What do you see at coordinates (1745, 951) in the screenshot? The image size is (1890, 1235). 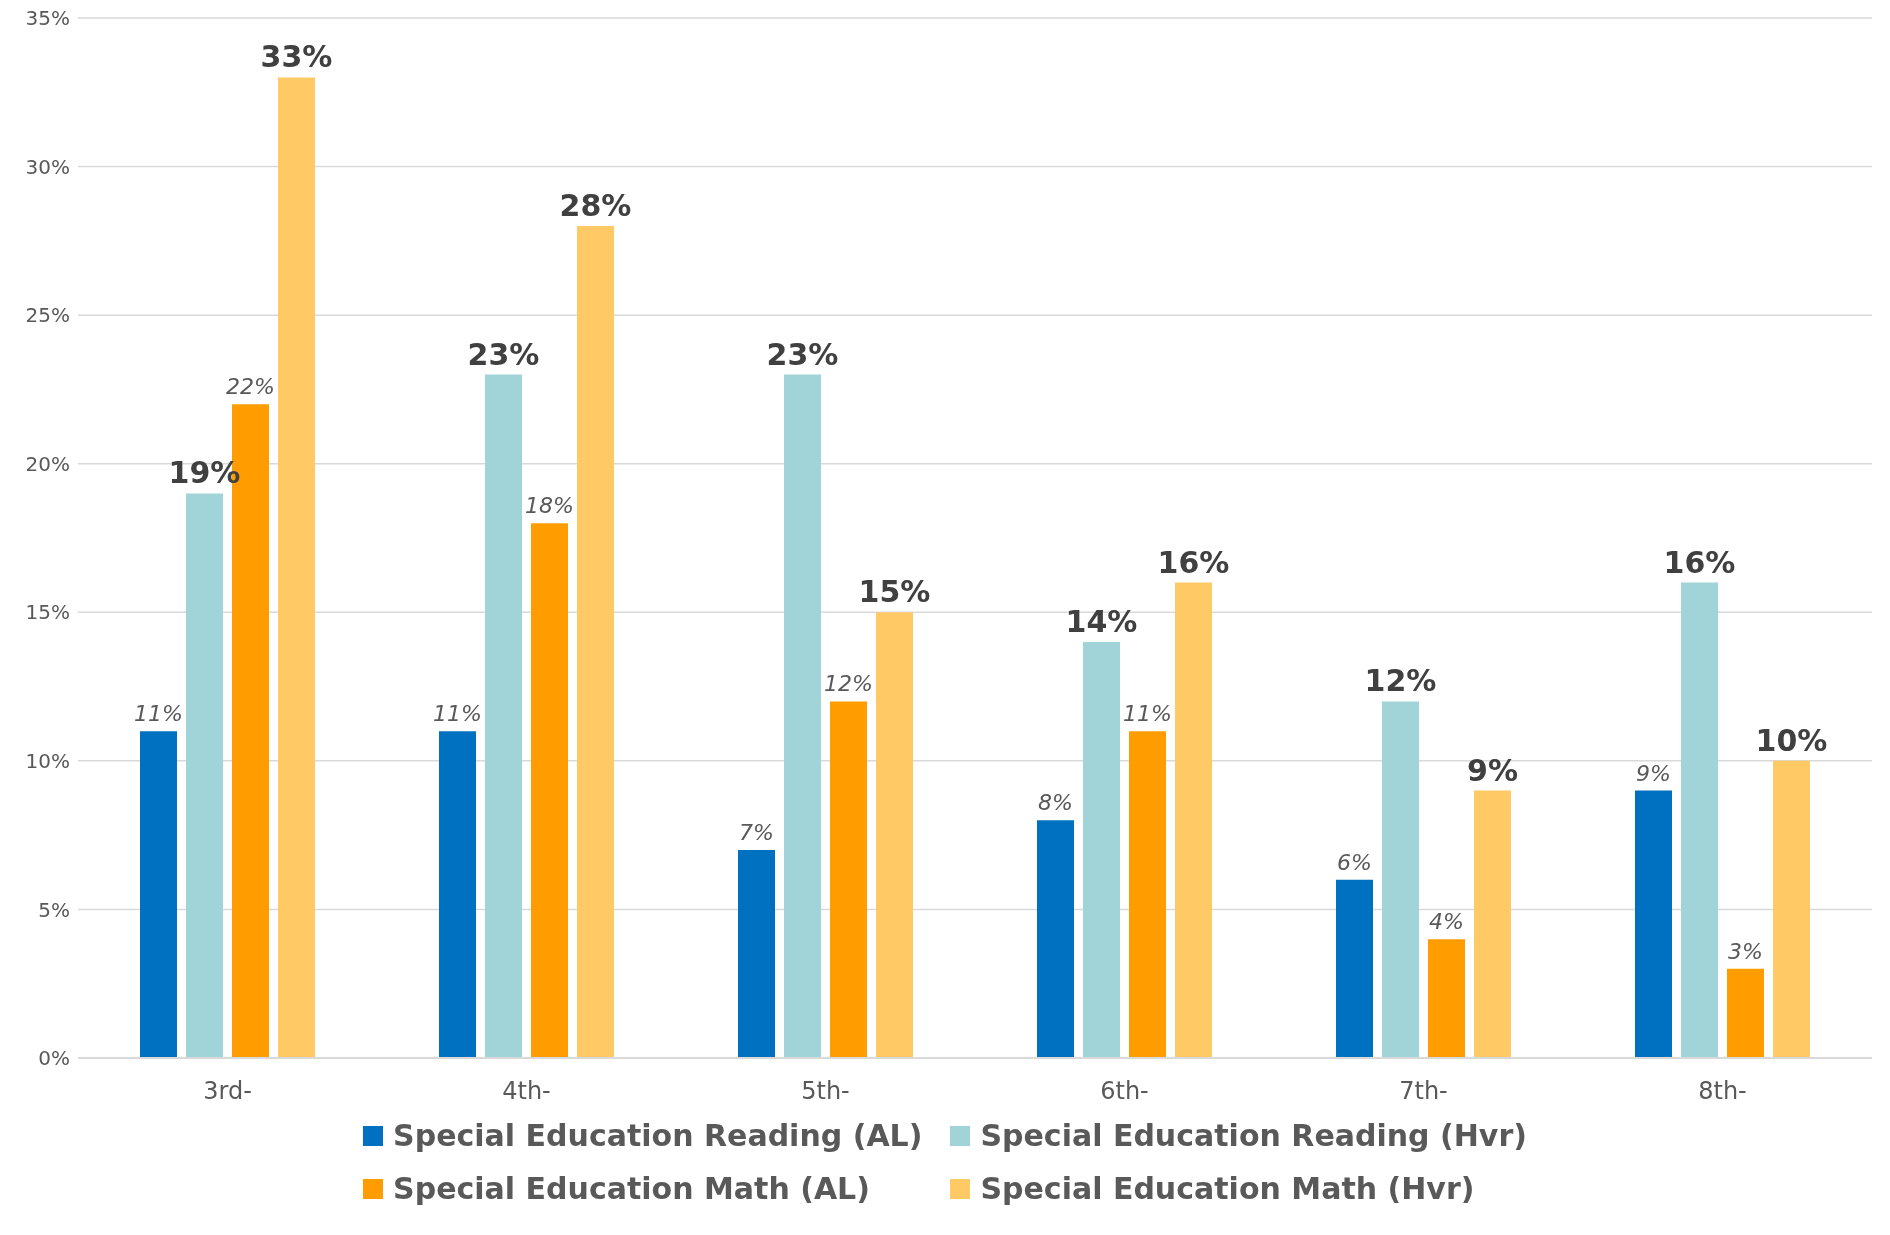 I see `data-label: 3%` at bounding box center [1745, 951].